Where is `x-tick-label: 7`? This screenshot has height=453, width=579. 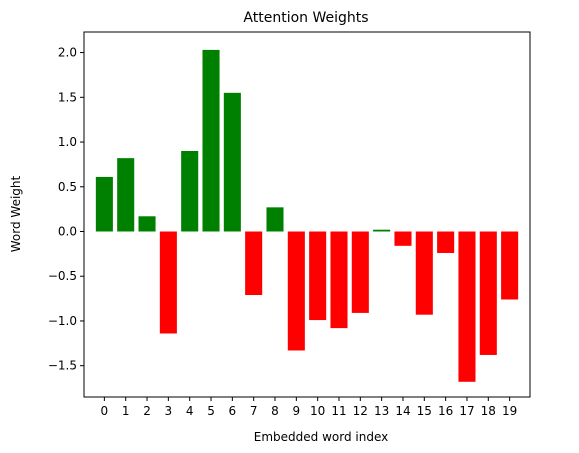
x-tick-label: 7 is located at coordinates (254, 411).